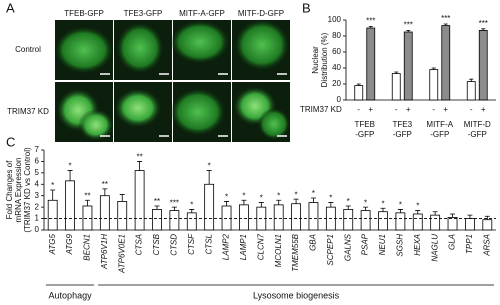 This screenshot has width=500, height=305. What do you see at coordinates (173, 245) in the screenshot?
I see `x-tick-label: CTSD` at bounding box center [173, 245].